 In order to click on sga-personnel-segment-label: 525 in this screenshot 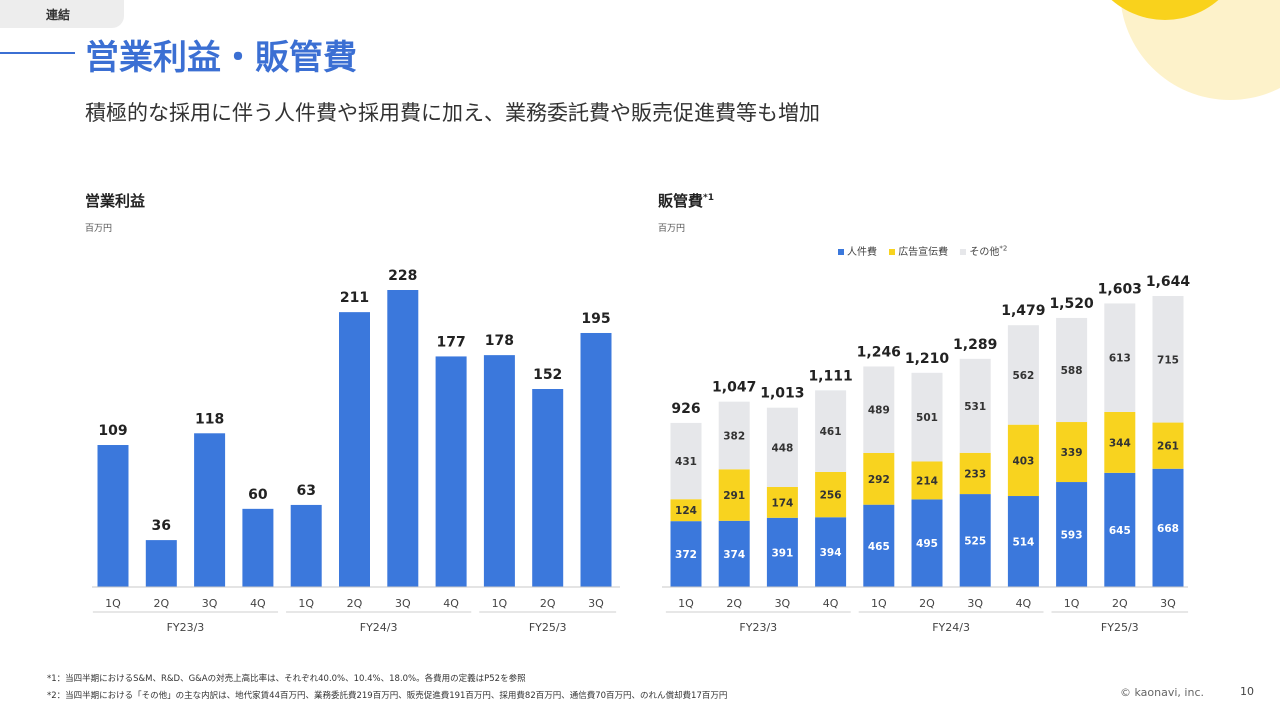, I will do `click(975, 542)`.